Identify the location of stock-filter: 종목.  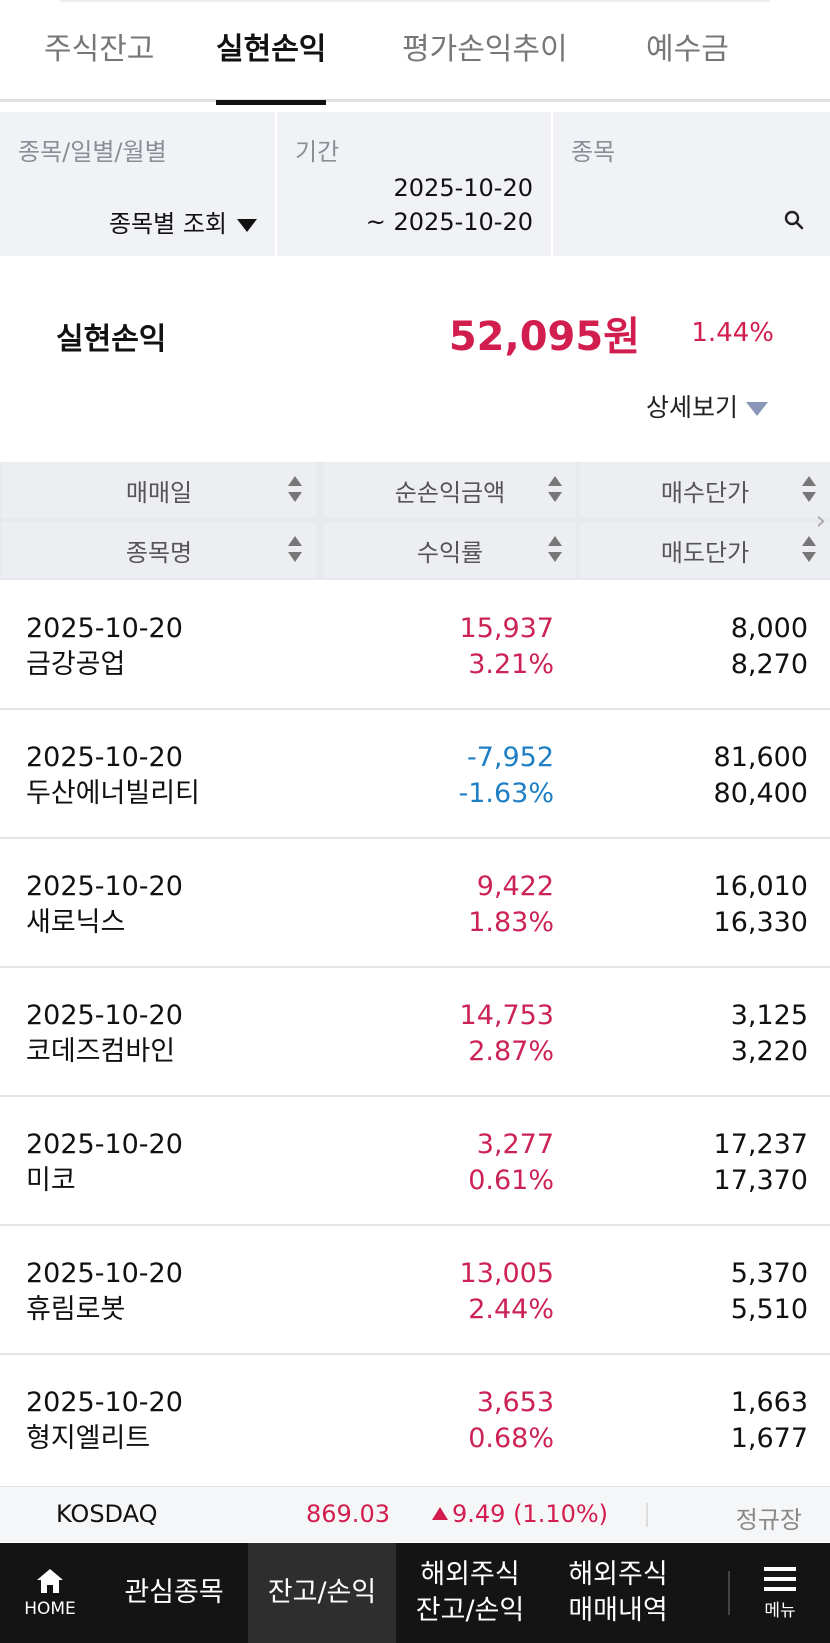
(691, 184).